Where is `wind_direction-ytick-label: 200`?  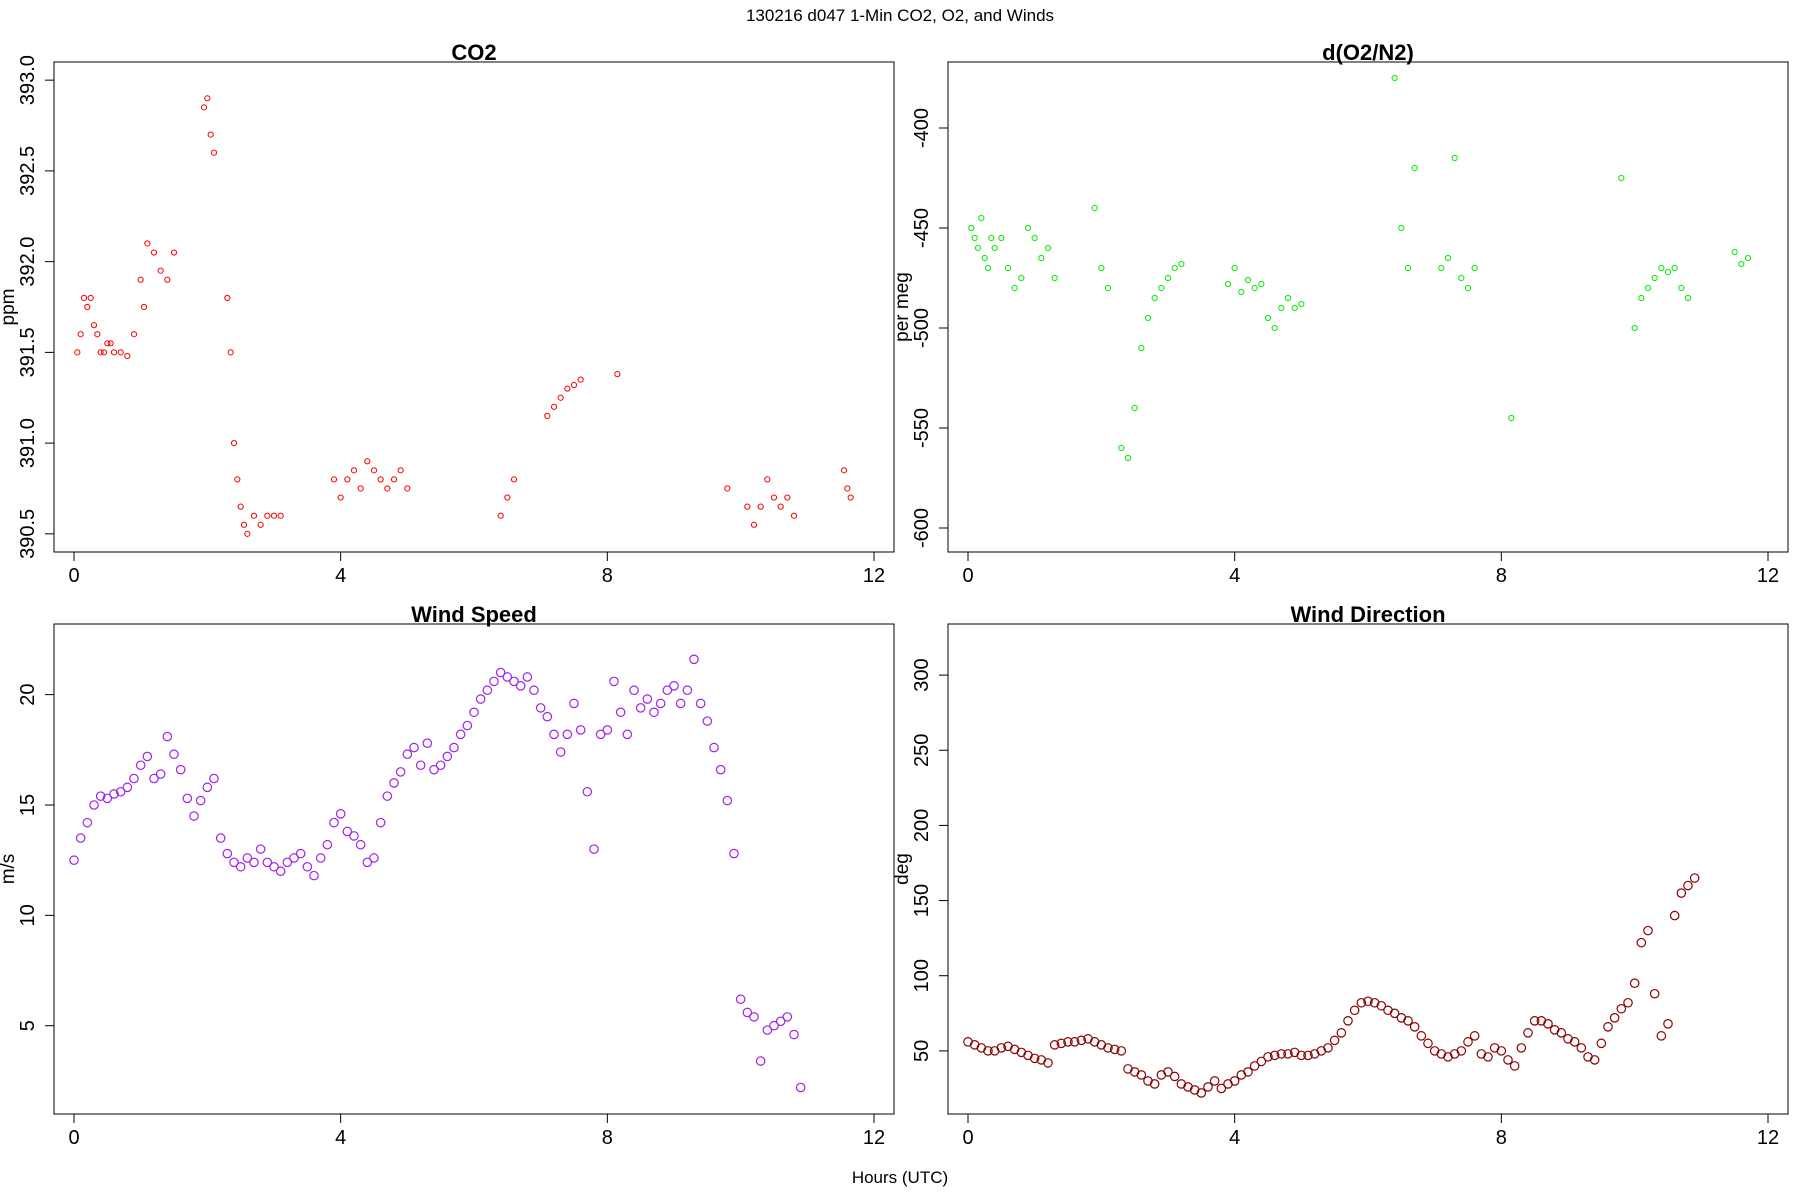 wind_direction-ytick-label: 200 is located at coordinates (922, 825).